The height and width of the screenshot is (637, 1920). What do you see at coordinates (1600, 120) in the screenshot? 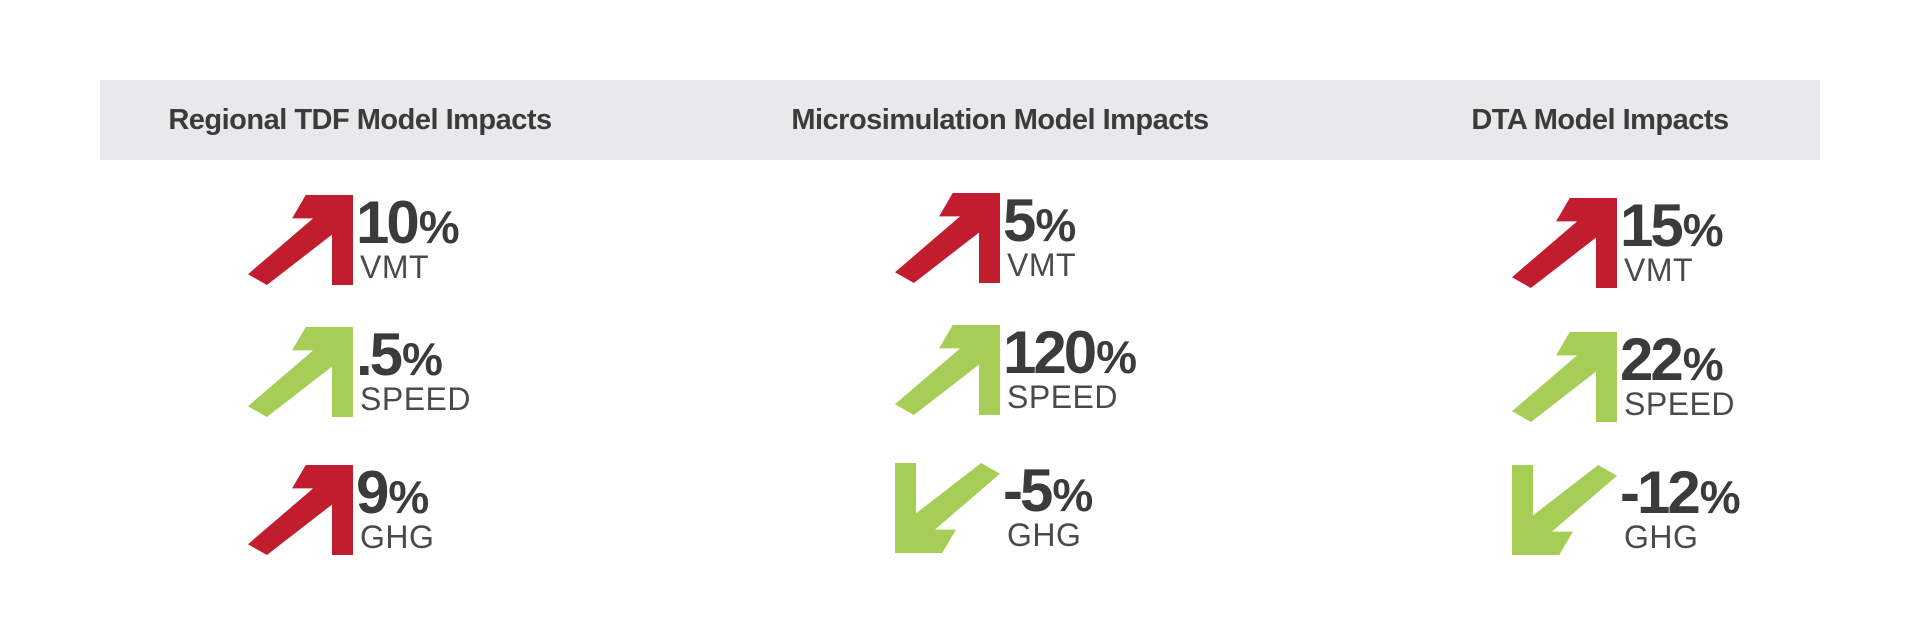
I see `column-title-dta: DTA Model Impacts` at bounding box center [1600, 120].